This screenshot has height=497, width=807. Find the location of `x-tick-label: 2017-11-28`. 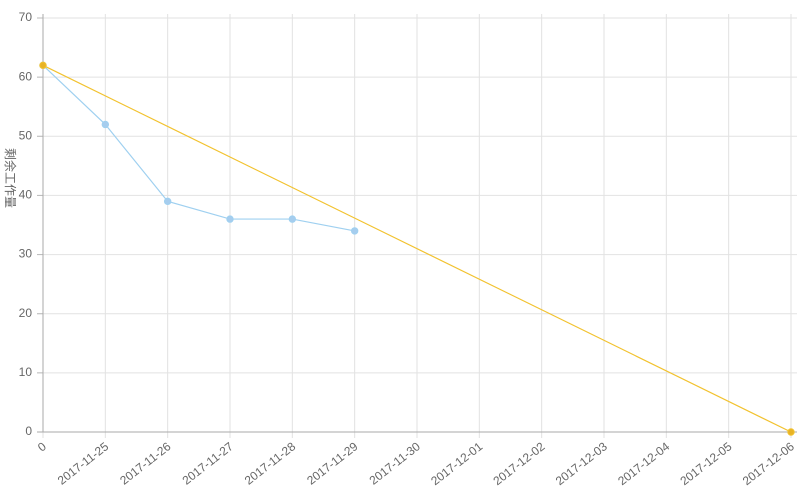

x-tick-label: 2017-11-28 is located at coordinates (270, 463).